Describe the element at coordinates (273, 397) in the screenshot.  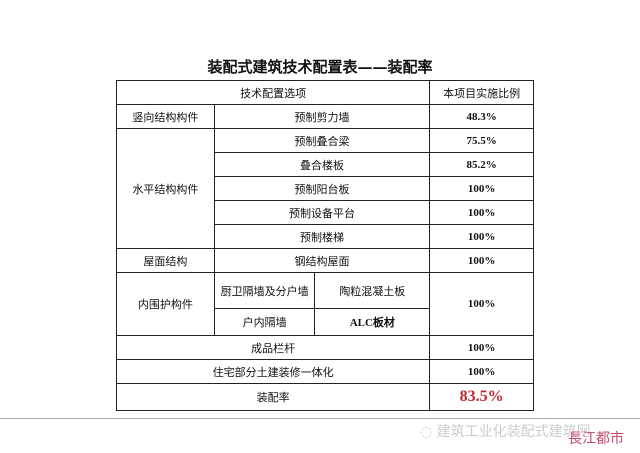
I see `total-label: 装配率` at that location.